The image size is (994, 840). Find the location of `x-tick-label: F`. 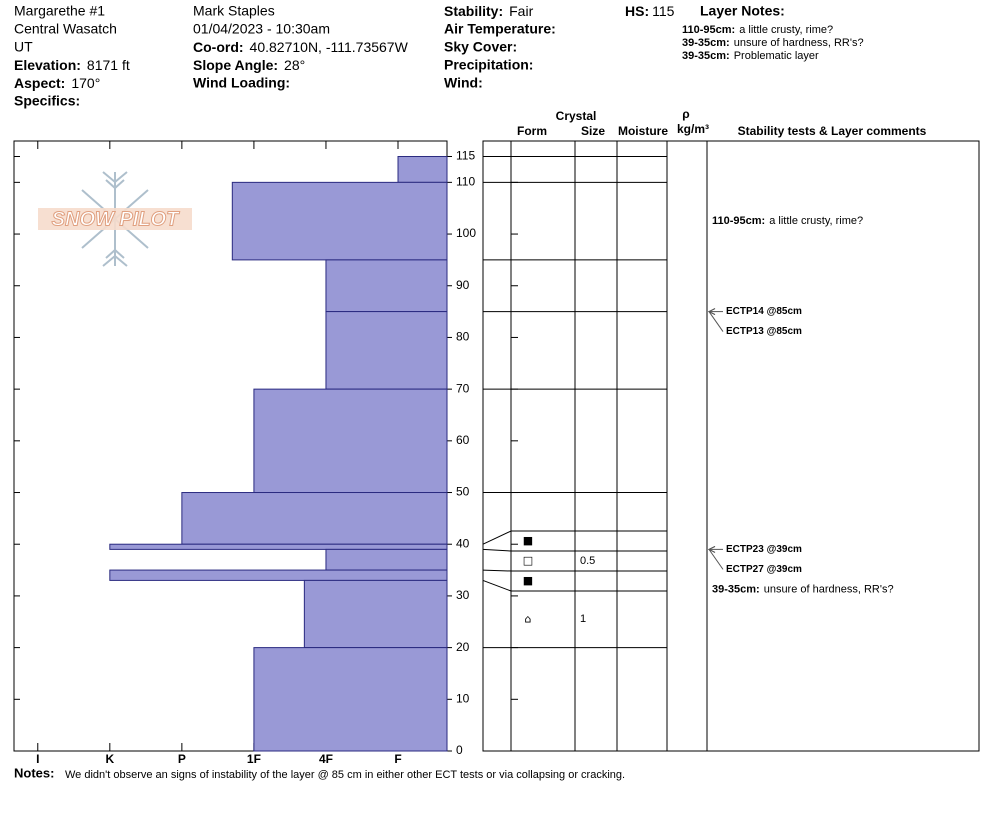

x-tick-label: F is located at coordinates (397, 759).